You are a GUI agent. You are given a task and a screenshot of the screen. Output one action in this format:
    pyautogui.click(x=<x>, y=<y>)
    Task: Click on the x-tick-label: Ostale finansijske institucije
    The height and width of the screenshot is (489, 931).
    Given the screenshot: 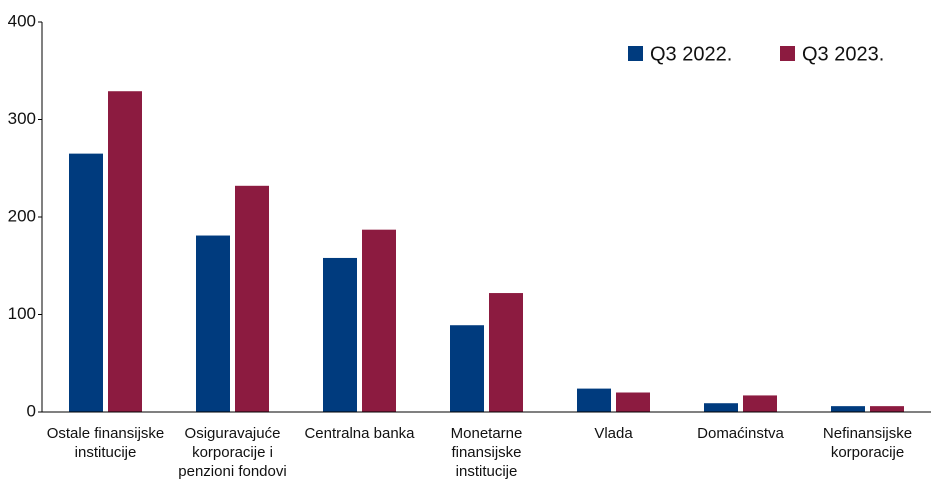 What is the action you would take?
    pyautogui.click(x=105, y=443)
    